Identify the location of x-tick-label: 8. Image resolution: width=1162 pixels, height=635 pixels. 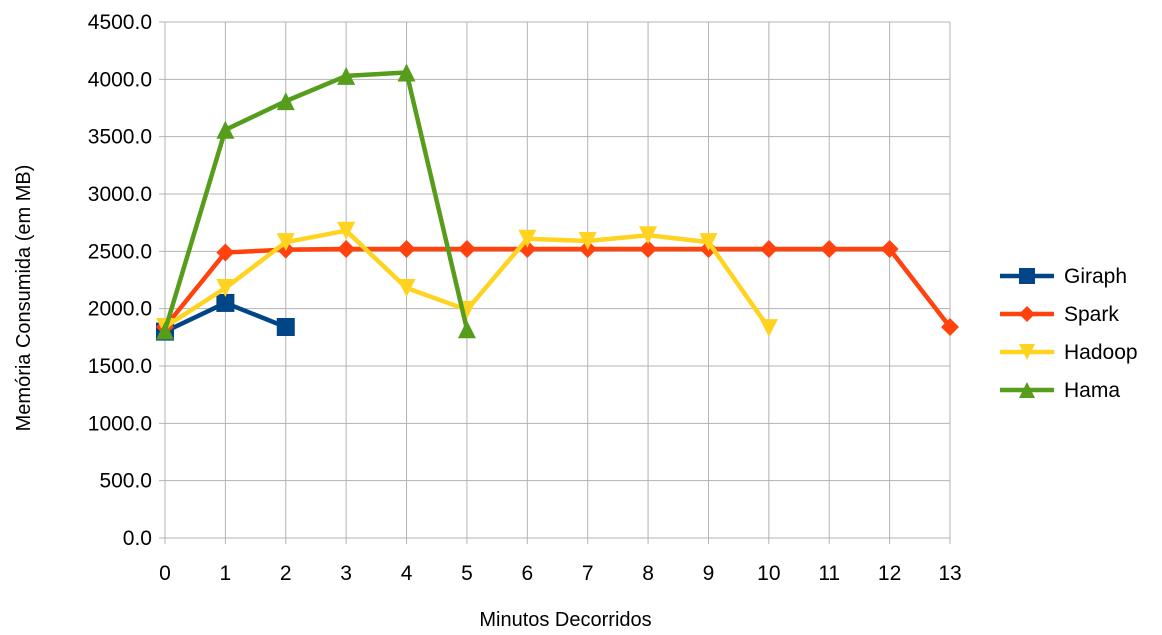
(648, 573).